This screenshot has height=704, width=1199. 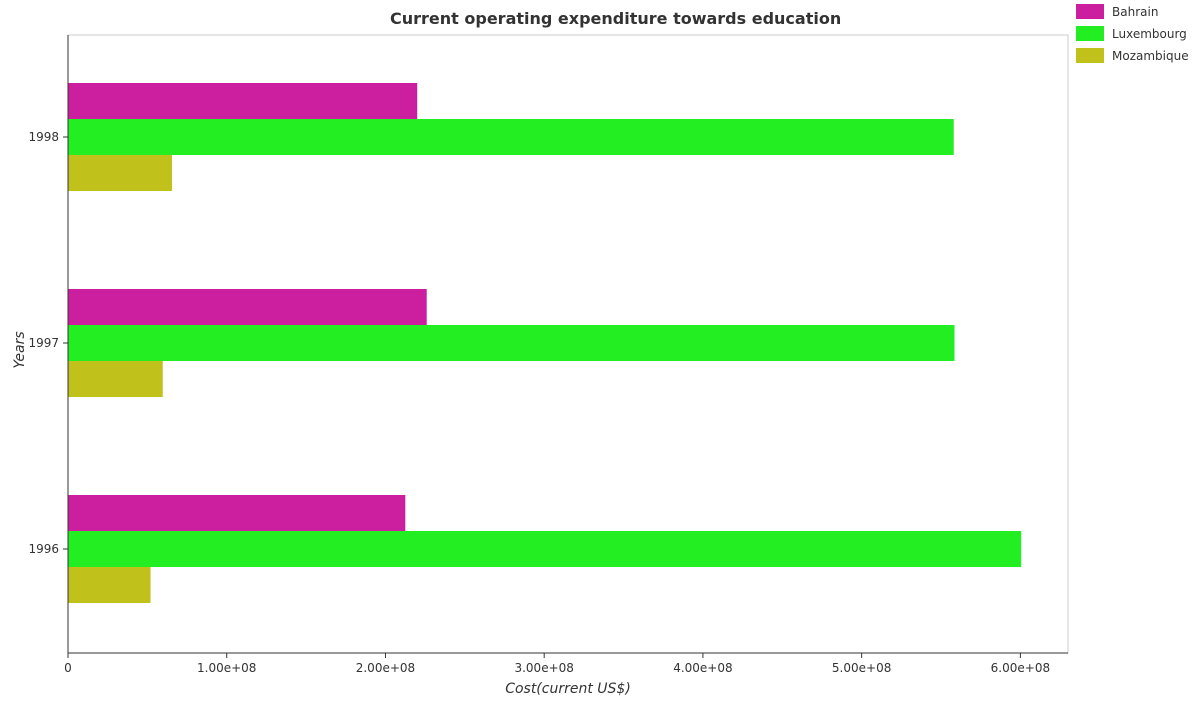 I want to click on x-tick-label: 4.00e+08, so click(x=702, y=668).